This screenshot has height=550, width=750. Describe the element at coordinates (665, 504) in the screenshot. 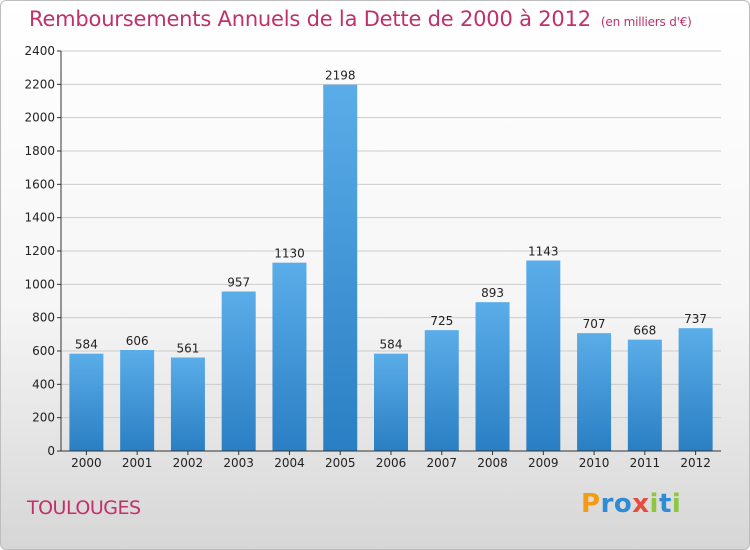

I see `logo-letter: t` at that location.